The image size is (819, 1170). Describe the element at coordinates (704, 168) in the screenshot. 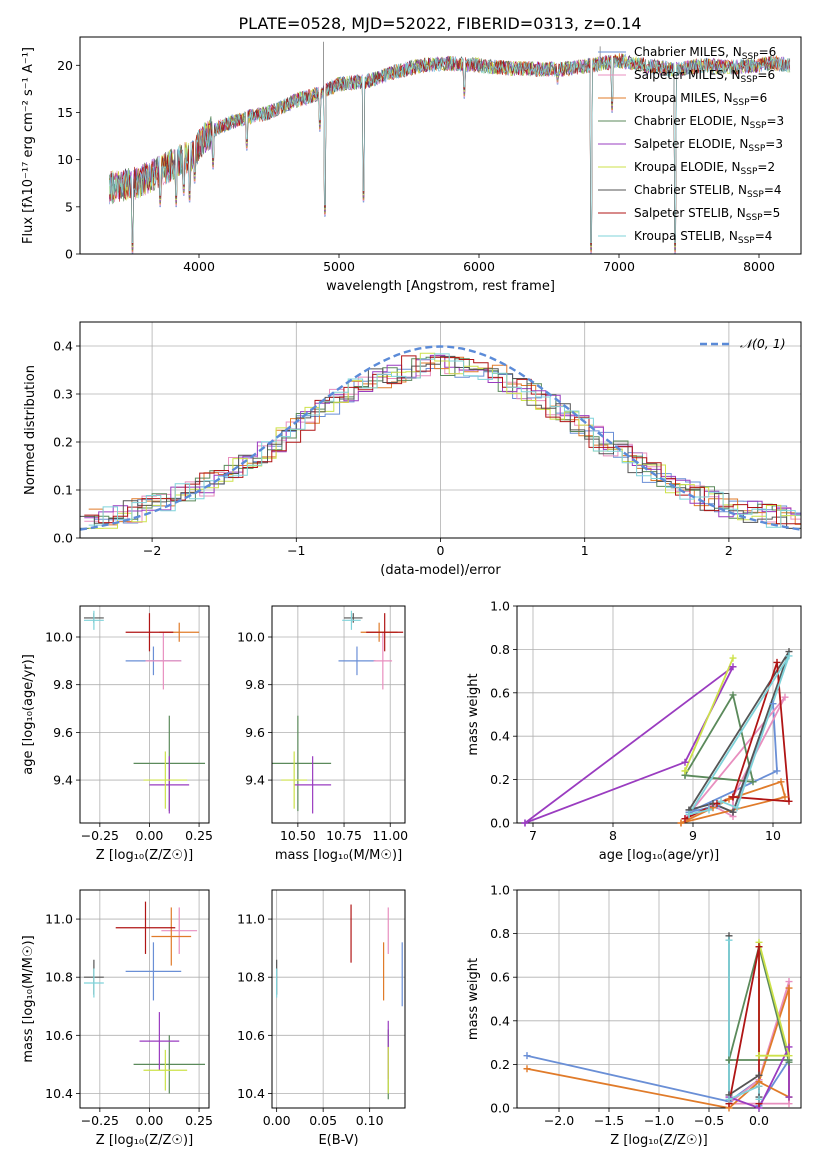

I see `legend-label: Kroupa ELODIE, NSSP=2` at that location.